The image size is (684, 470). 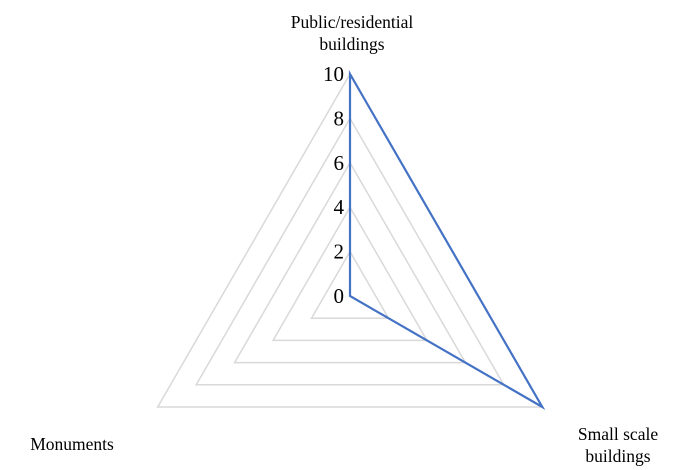 What do you see at coordinates (339, 163) in the screenshot?
I see `tick-label-6: 6` at bounding box center [339, 163].